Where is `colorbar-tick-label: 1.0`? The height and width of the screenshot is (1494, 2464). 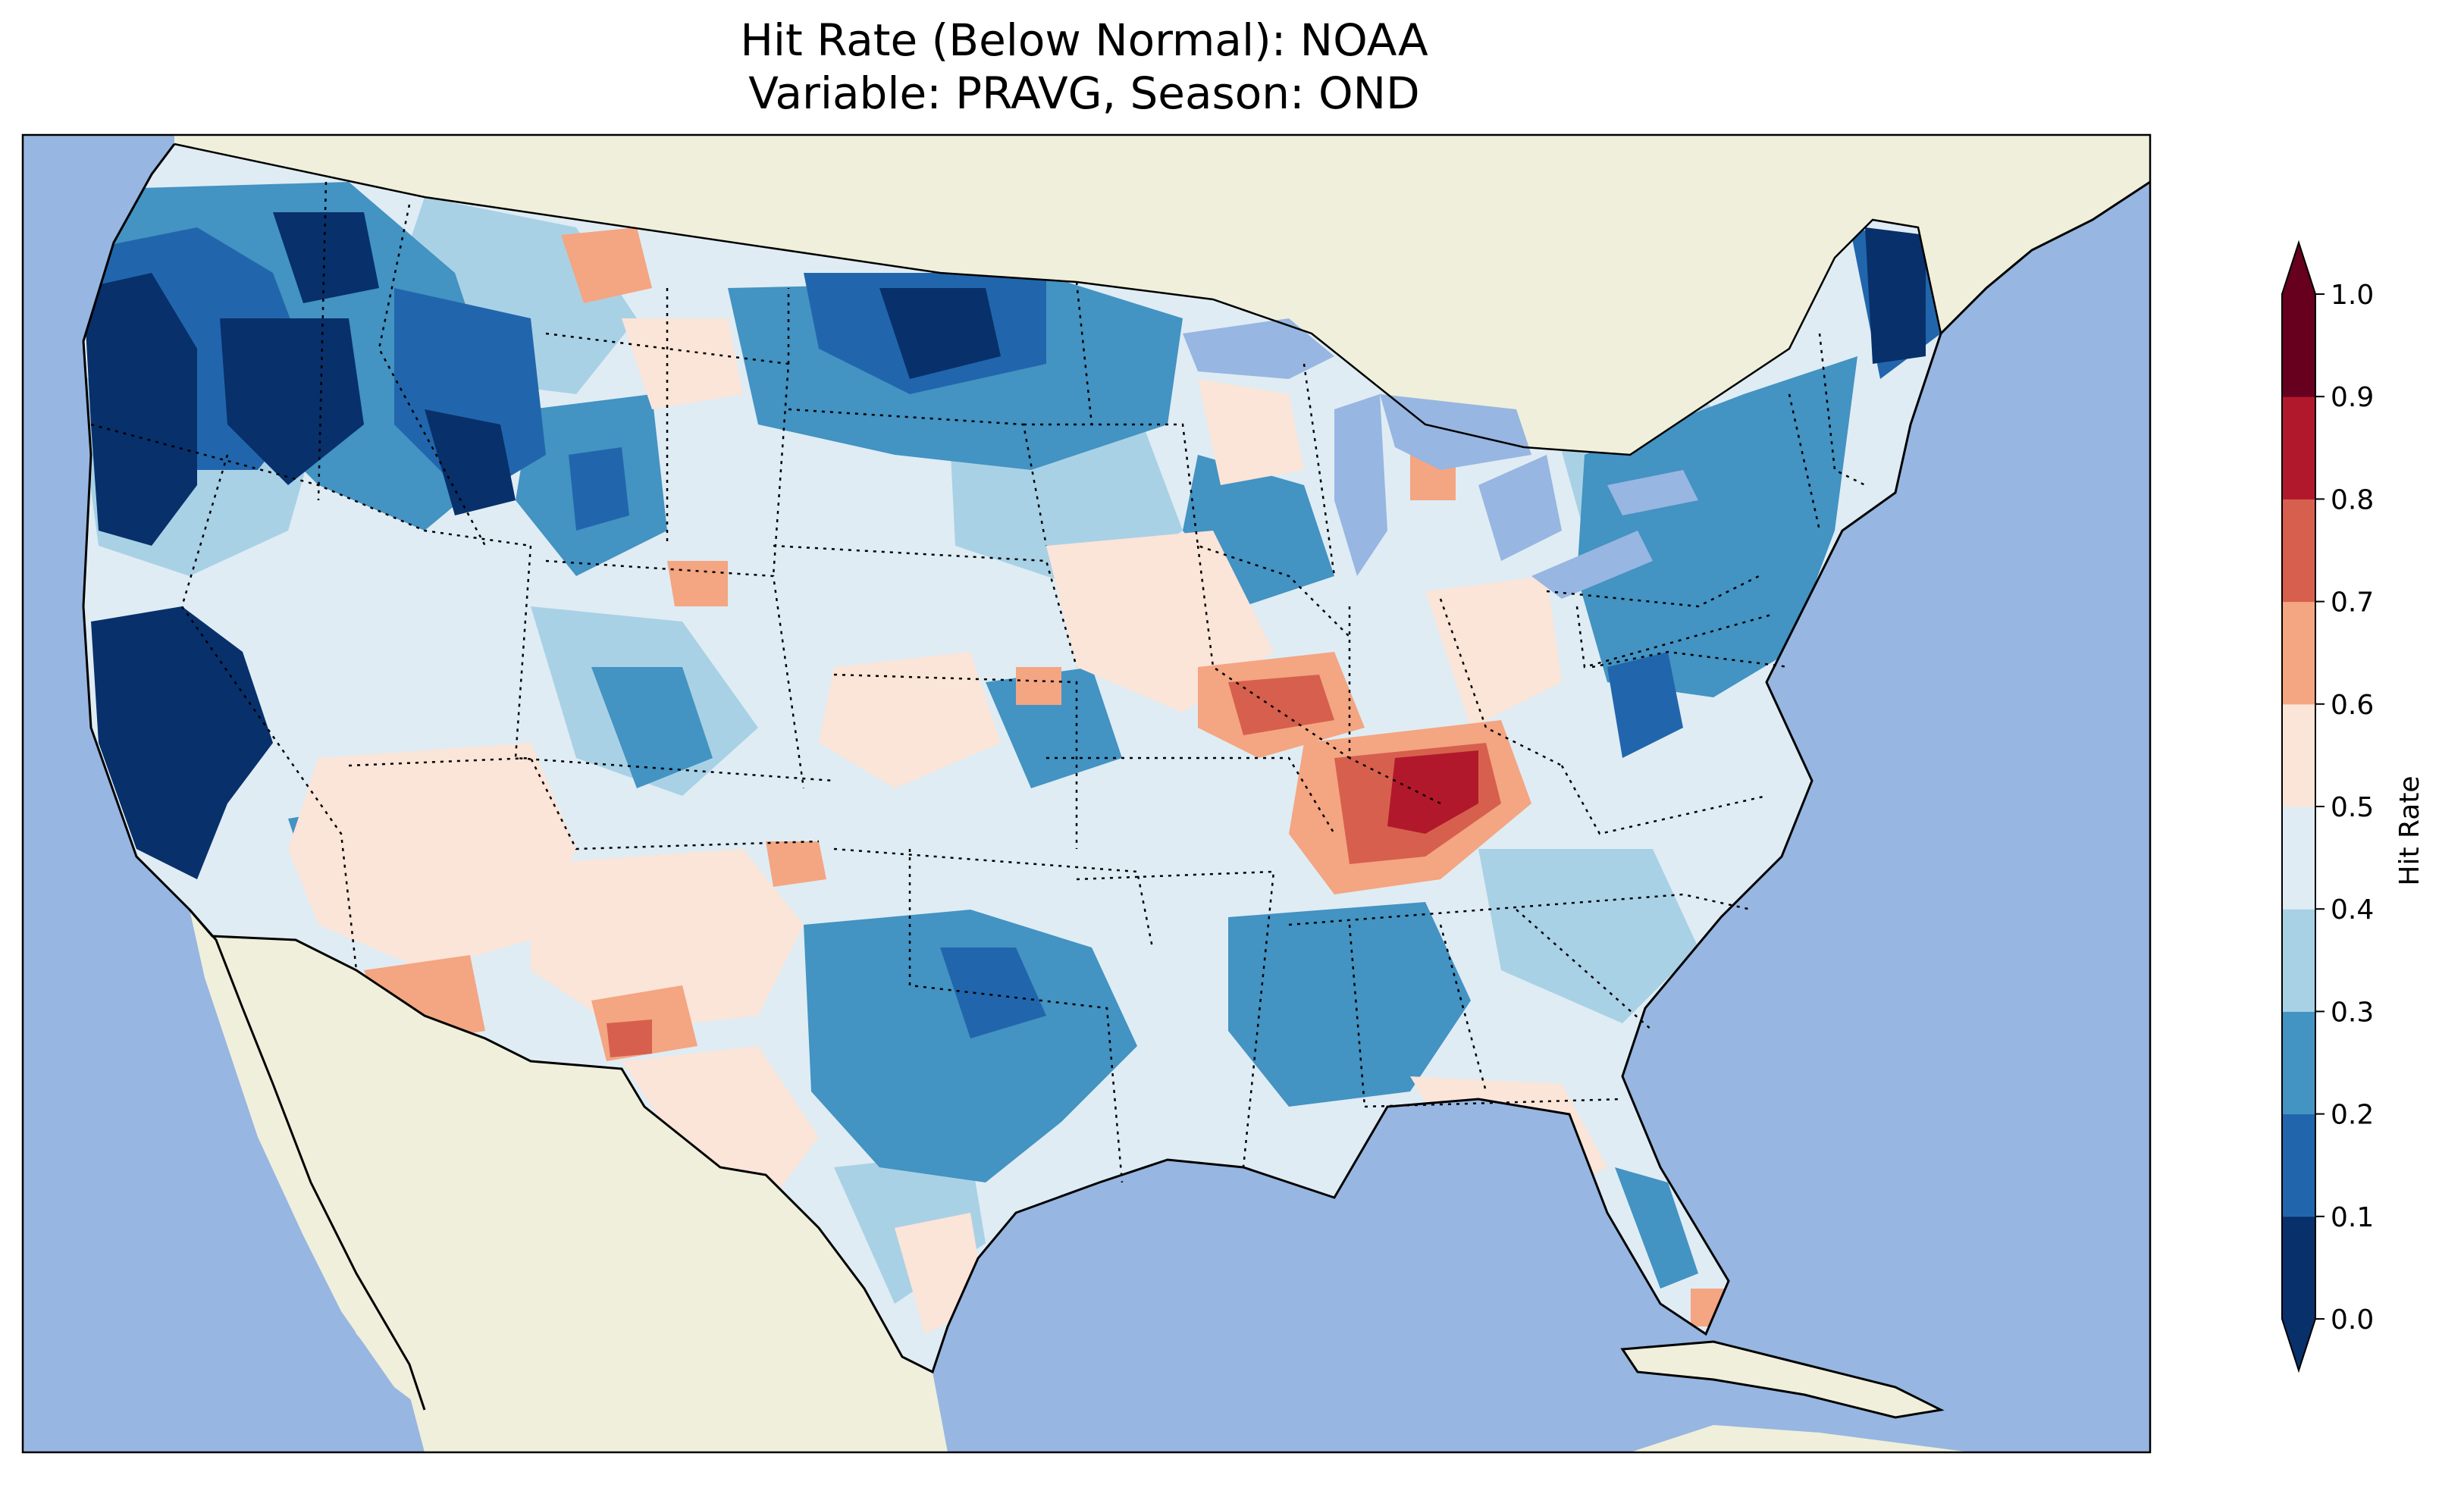 colorbar-tick-label: 1.0 is located at coordinates (2352, 295).